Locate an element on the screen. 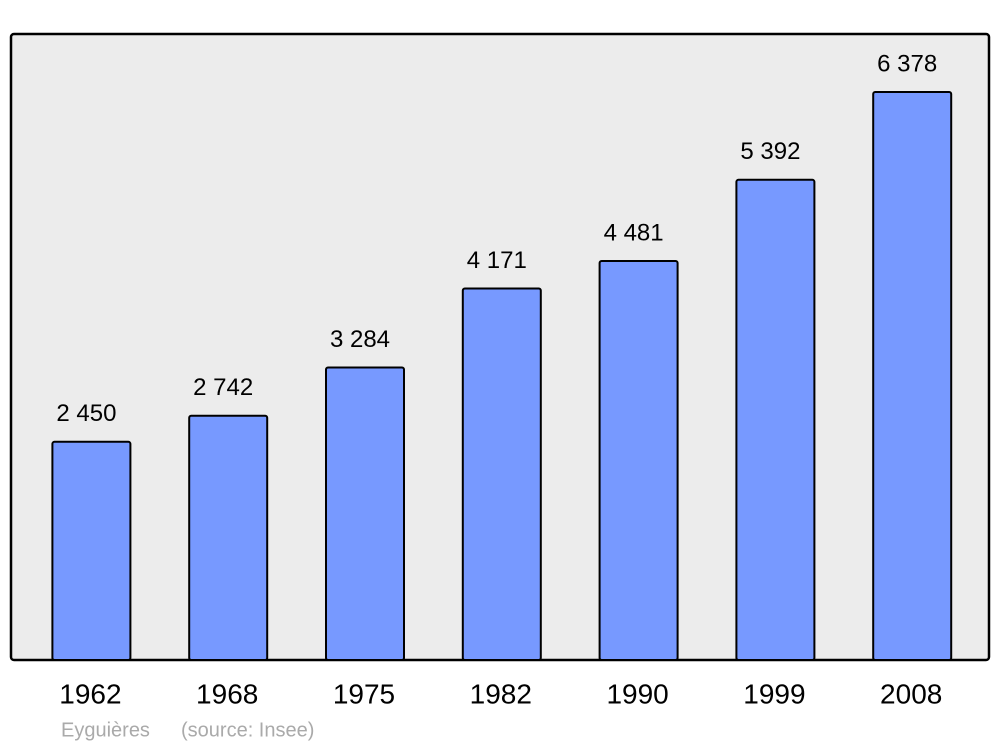 Image resolution: width=1000 pixels, height=747 pixels. x-tick-label: 1975 is located at coordinates (364, 693).